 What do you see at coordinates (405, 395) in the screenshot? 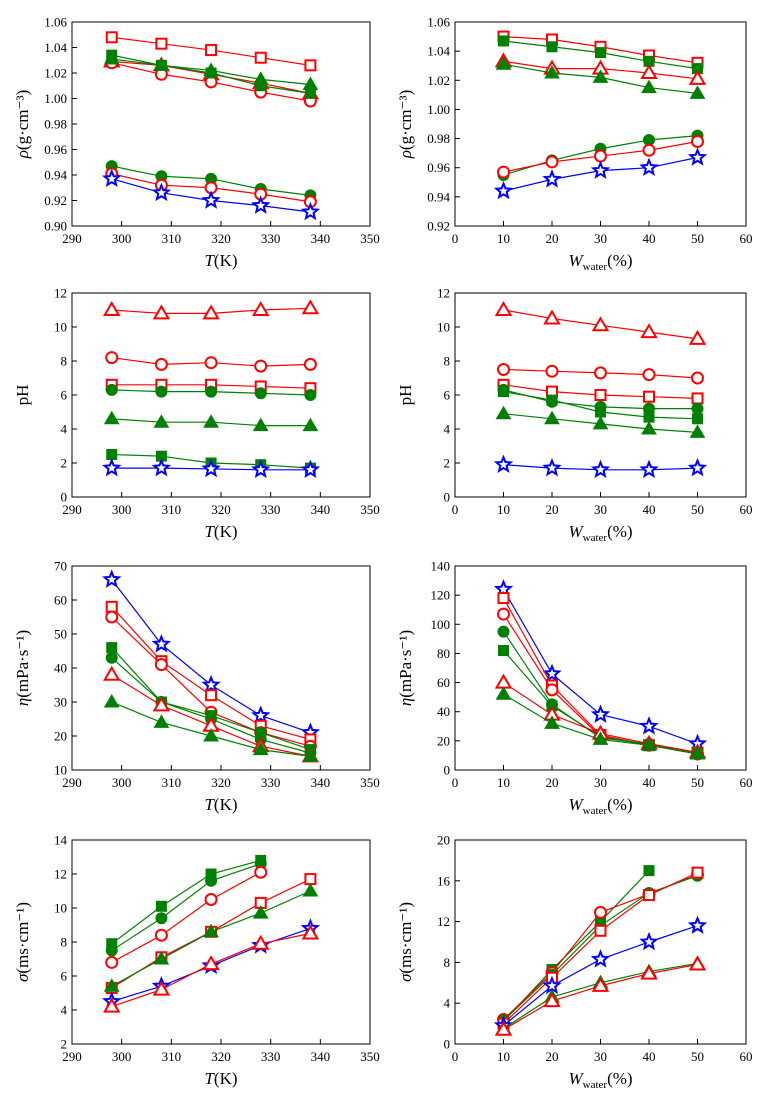
I see `y-axis-label: pH` at bounding box center [405, 395].